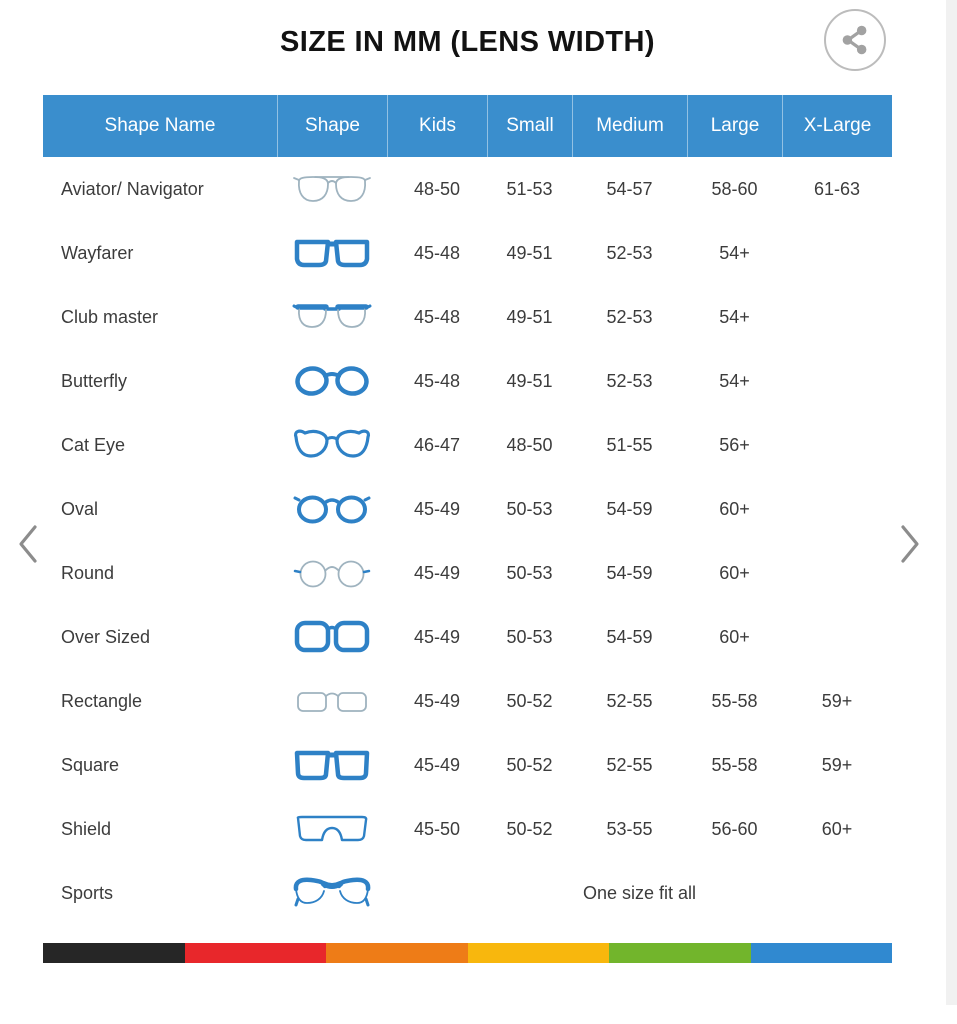 Image resolution: width=957 pixels, height=1024 pixels. I want to click on wayfarer-glasses-icon, so click(332, 253).